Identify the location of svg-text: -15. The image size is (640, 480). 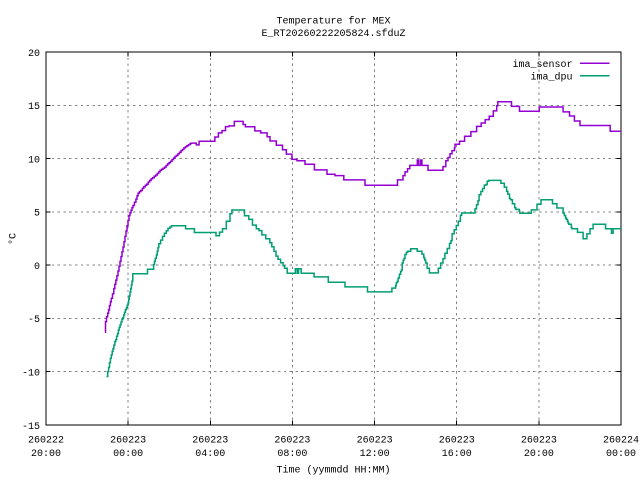
(31, 427).